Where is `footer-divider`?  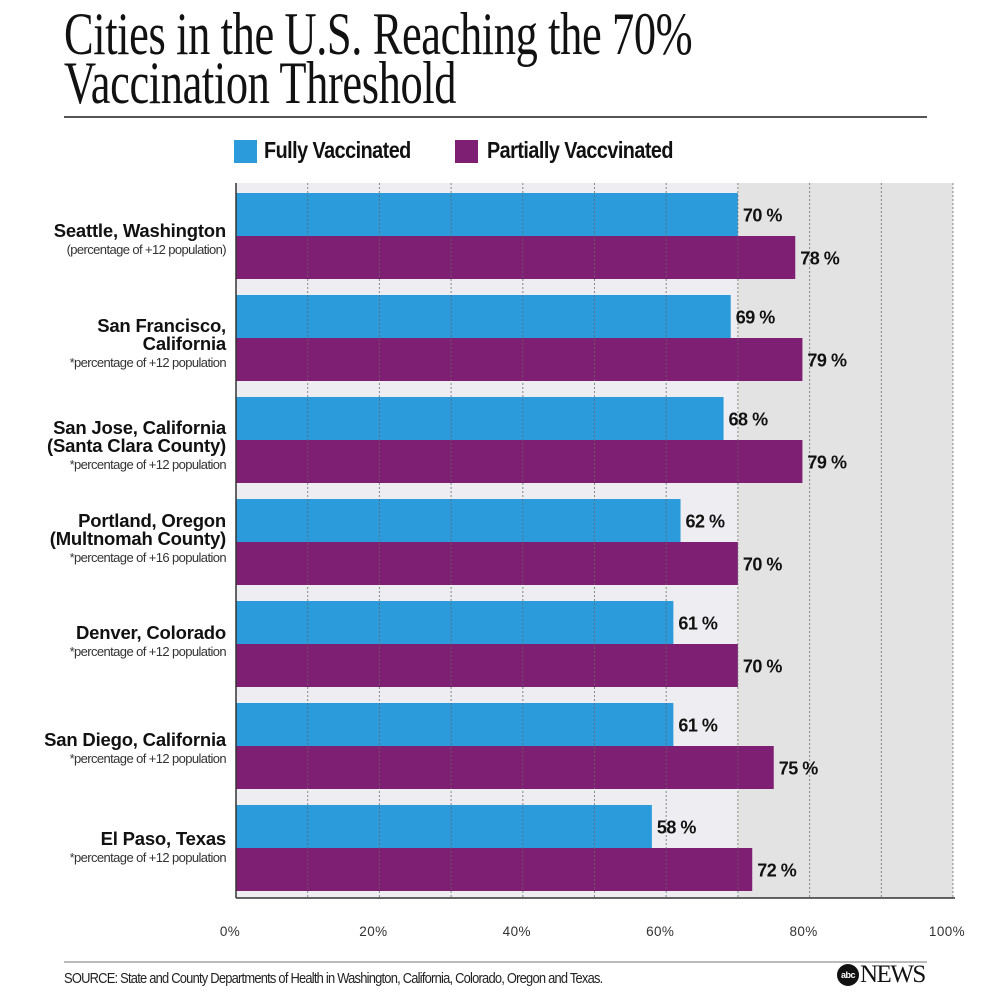 footer-divider is located at coordinates (495, 962).